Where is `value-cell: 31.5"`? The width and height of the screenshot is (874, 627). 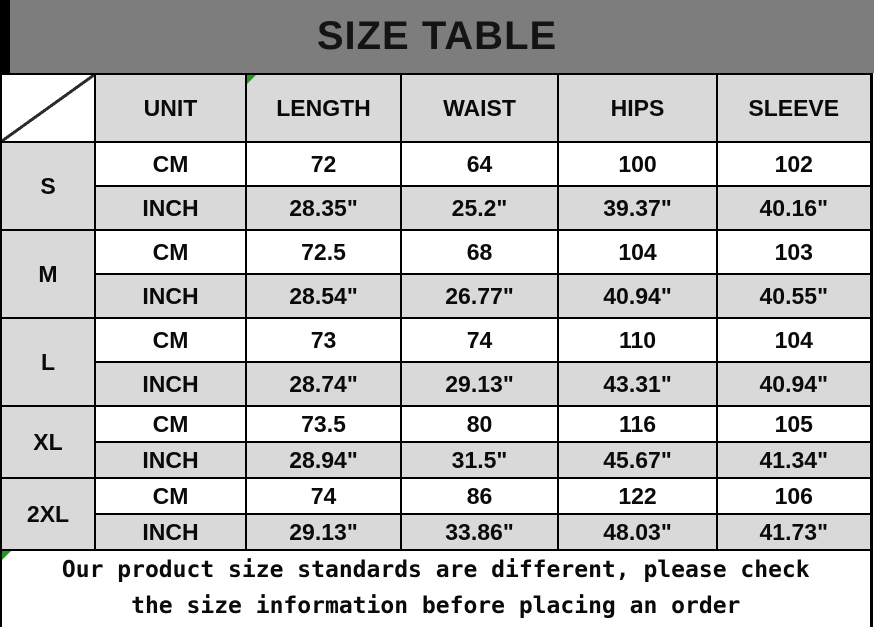 value-cell: 31.5" is located at coordinates (479, 460).